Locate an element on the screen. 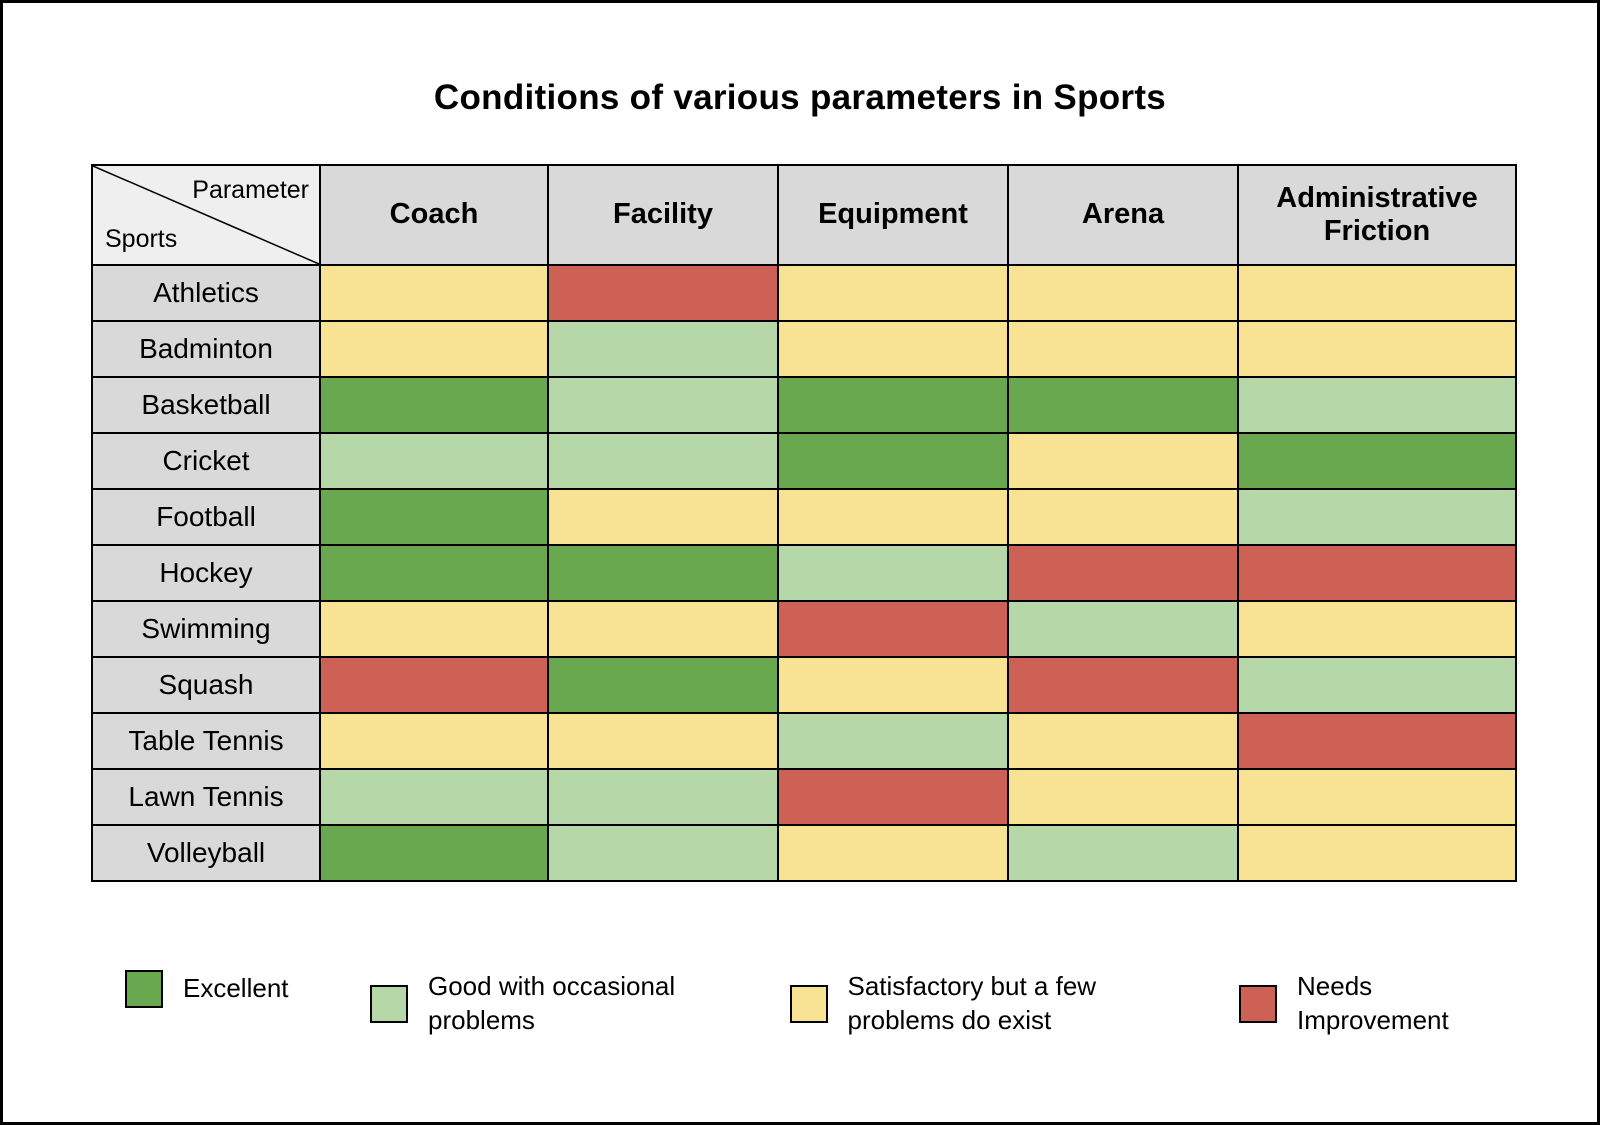  row-label: Athletics is located at coordinates (206, 293).